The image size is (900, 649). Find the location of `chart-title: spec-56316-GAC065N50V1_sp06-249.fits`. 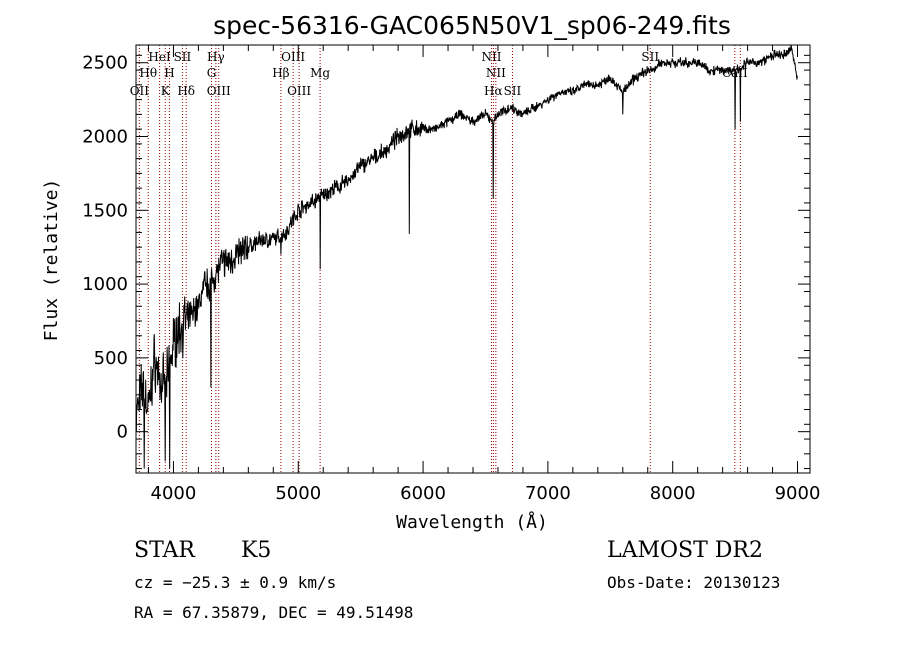

chart-title: spec-56316-GAC065N50V1_sp06-249.fits is located at coordinates (472, 25).